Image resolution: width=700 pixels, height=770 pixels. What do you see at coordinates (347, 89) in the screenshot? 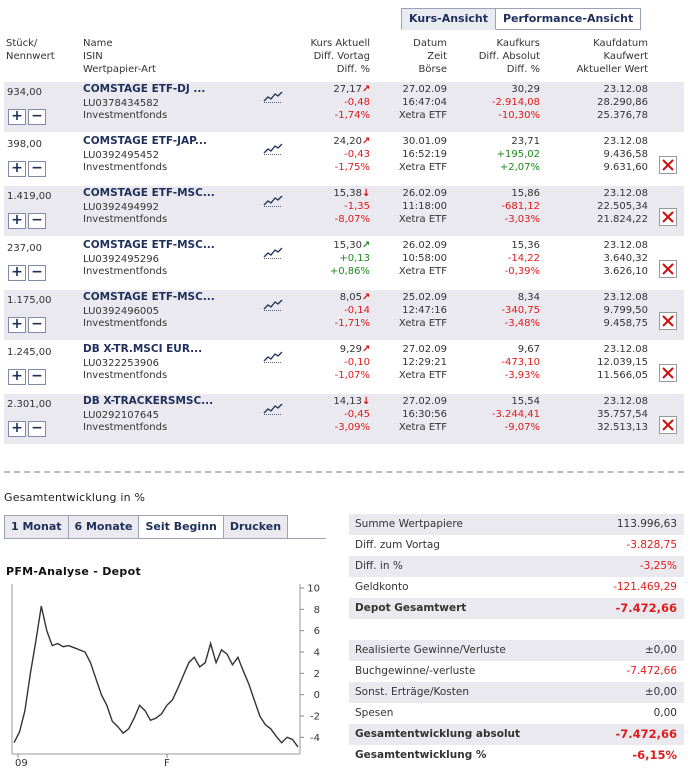
I see `price-value: 27,17` at bounding box center [347, 89].